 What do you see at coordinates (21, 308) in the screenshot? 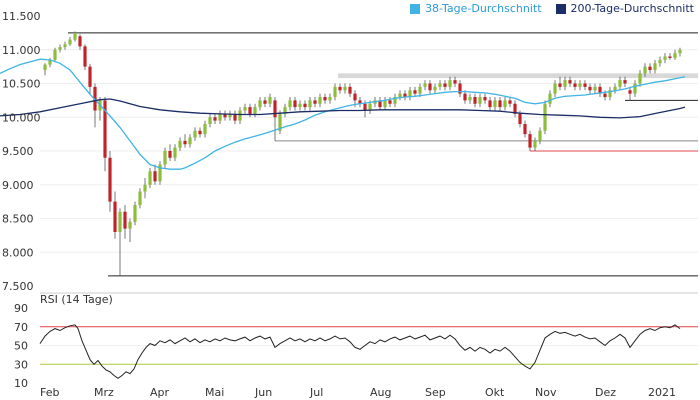
I see `rsi-tick-label: 90` at bounding box center [21, 308].